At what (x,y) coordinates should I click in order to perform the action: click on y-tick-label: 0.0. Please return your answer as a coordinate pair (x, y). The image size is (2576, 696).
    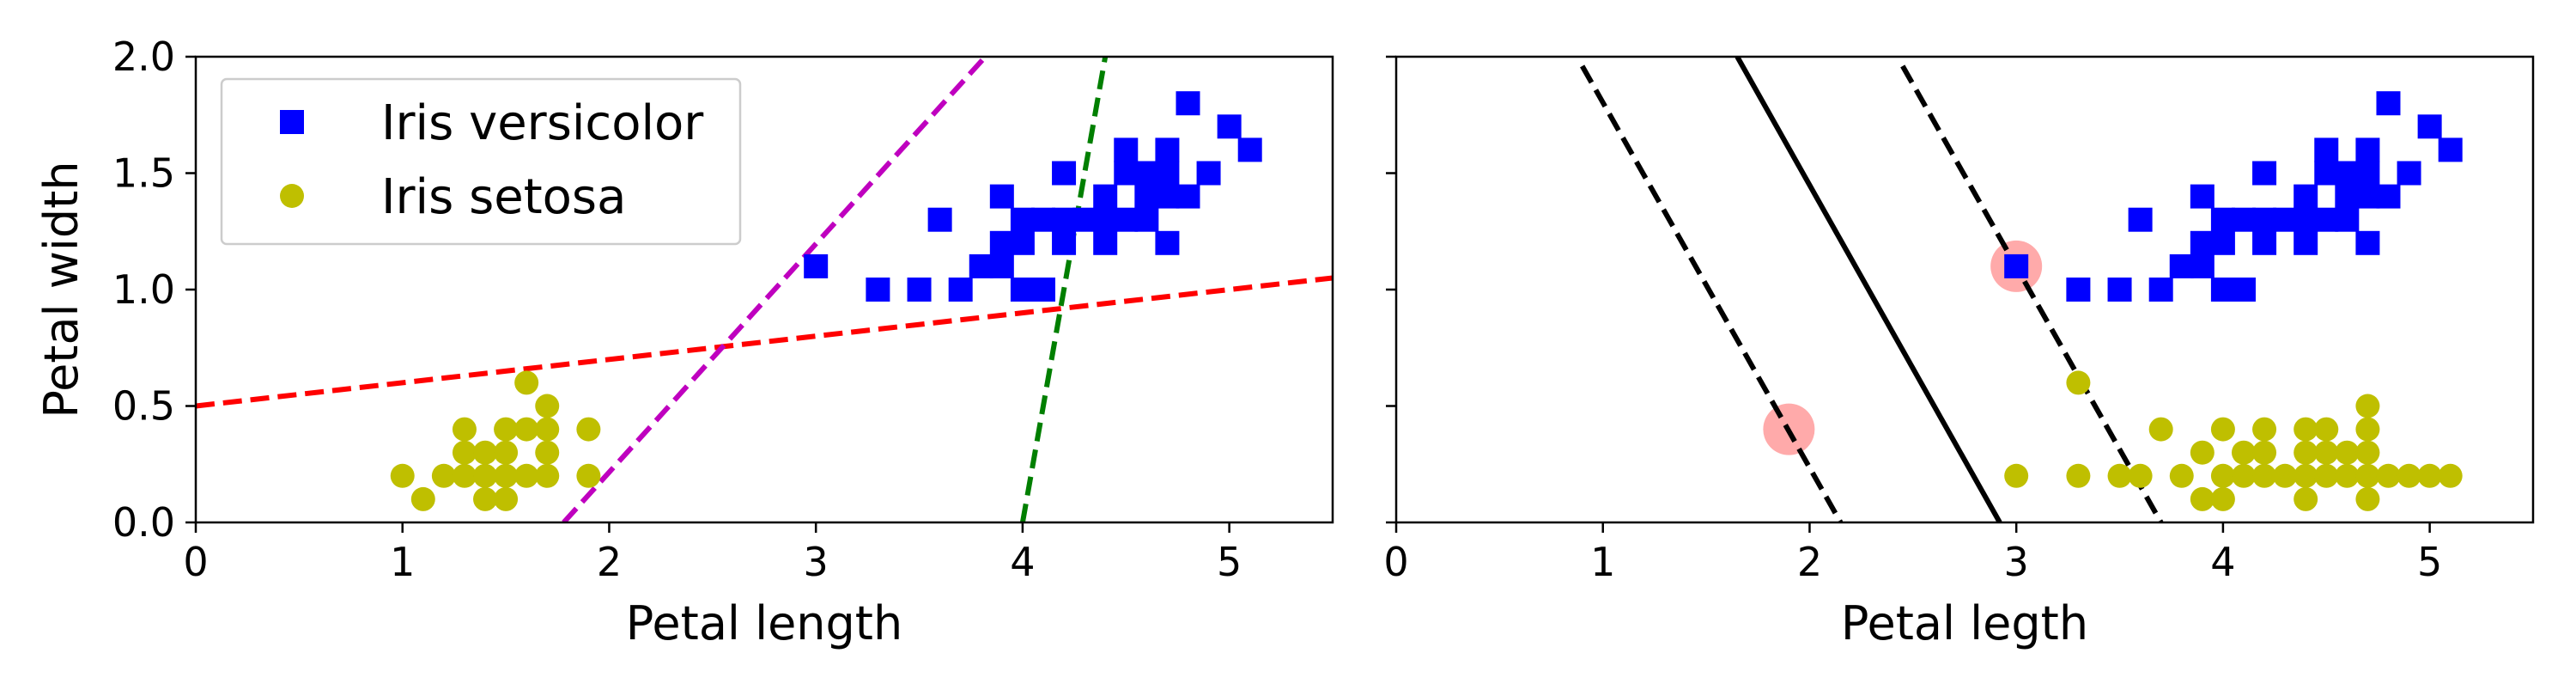
    Looking at the image, I should click on (143, 522).